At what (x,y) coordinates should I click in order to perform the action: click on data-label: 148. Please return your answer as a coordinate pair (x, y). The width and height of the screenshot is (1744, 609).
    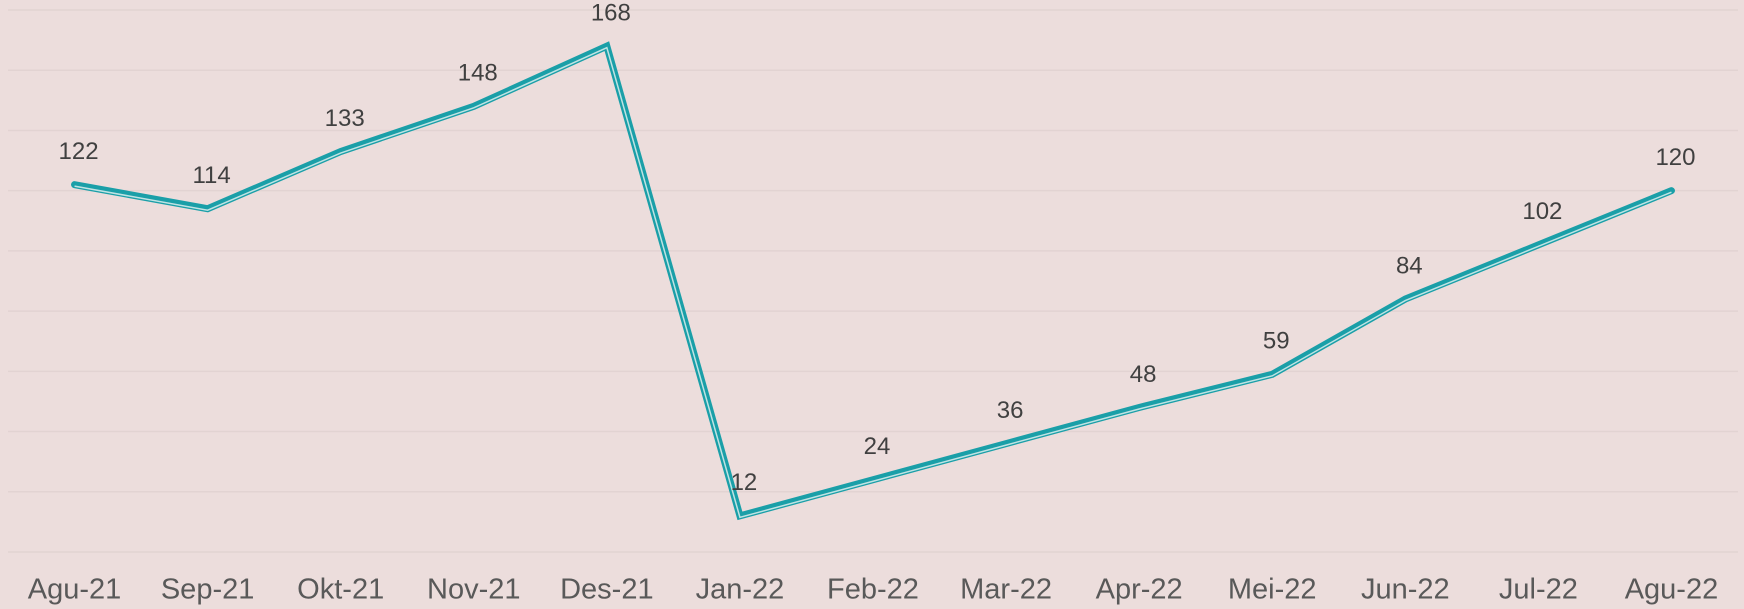
    Looking at the image, I should click on (478, 73).